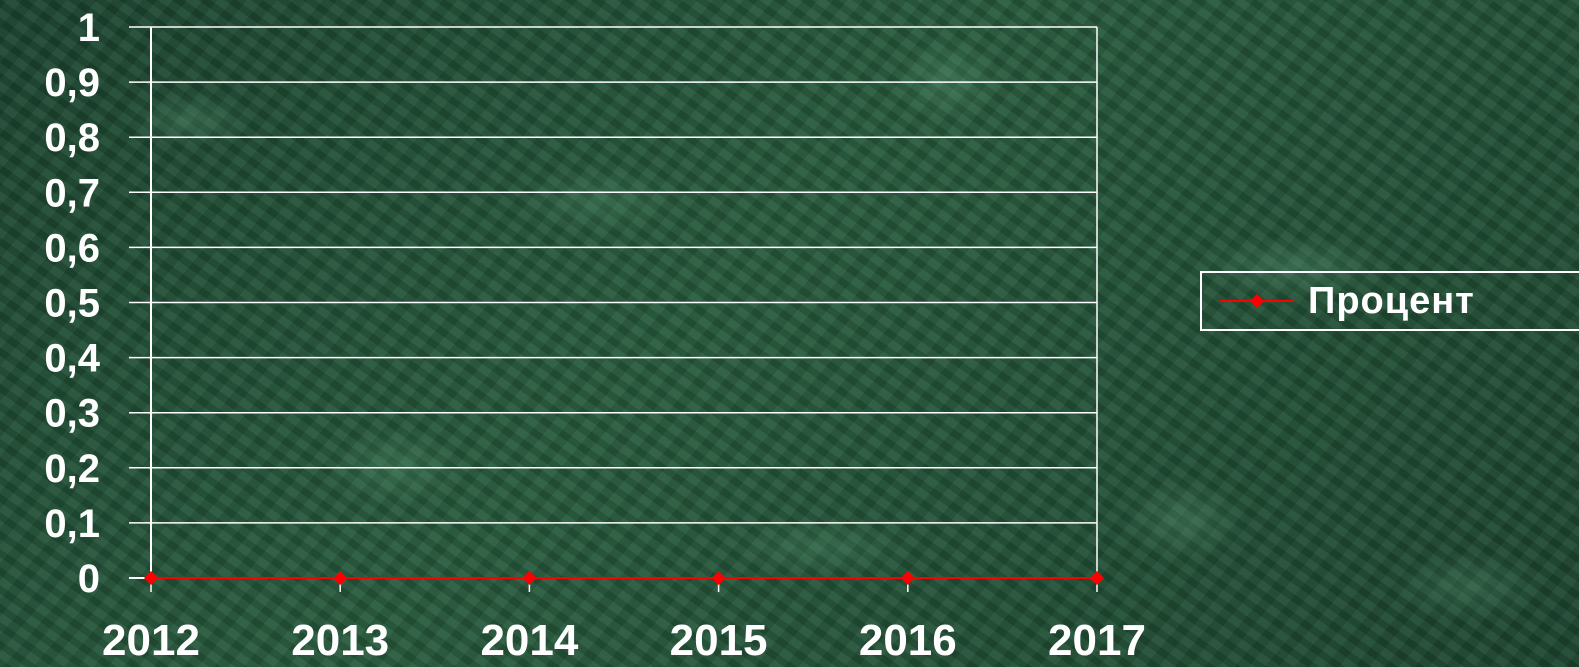 The image size is (1579, 667). What do you see at coordinates (72, 524) in the screenshot?
I see `y-tick-label: 0,1` at bounding box center [72, 524].